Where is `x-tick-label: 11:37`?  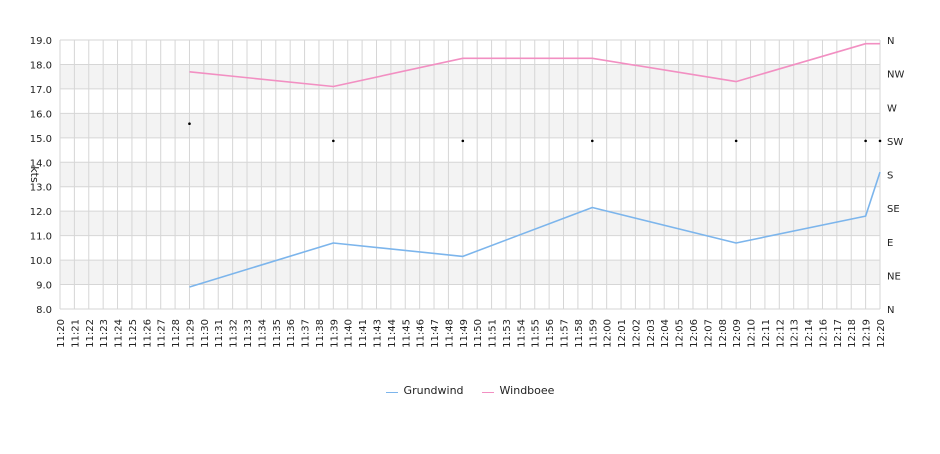 x-tick-label: 11:37 is located at coordinates (306, 333).